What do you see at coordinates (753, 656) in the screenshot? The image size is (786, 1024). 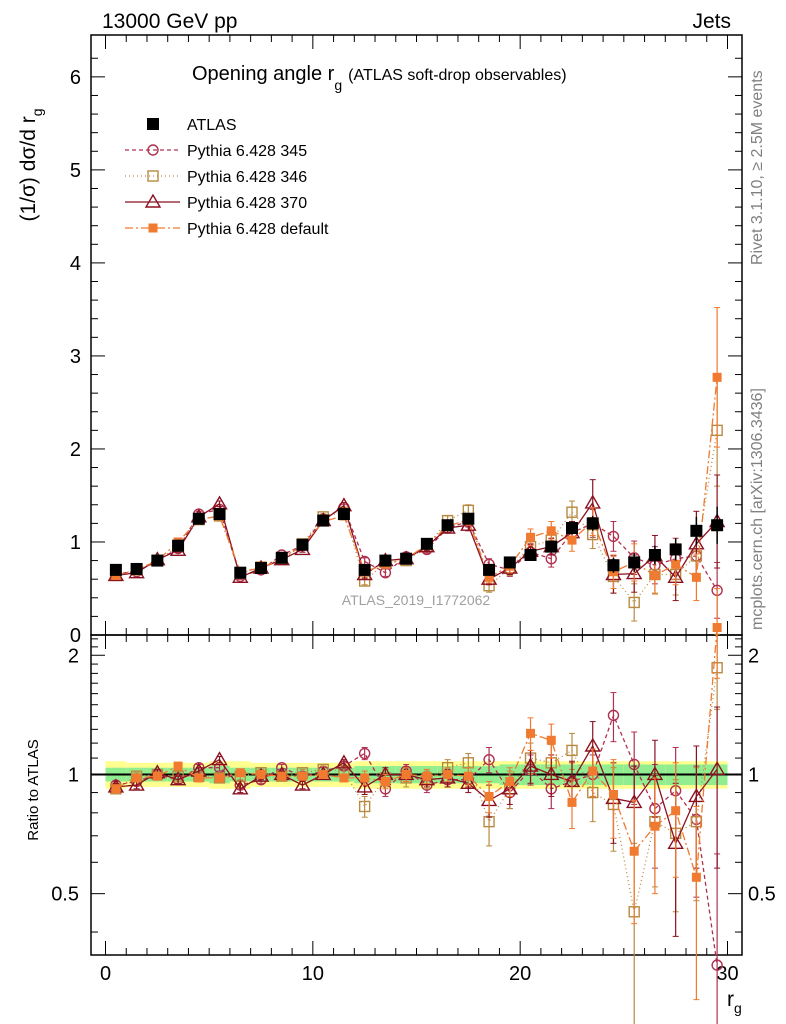 I see `ratio-tick-label-right: 2` at bounding box center [753, 656].